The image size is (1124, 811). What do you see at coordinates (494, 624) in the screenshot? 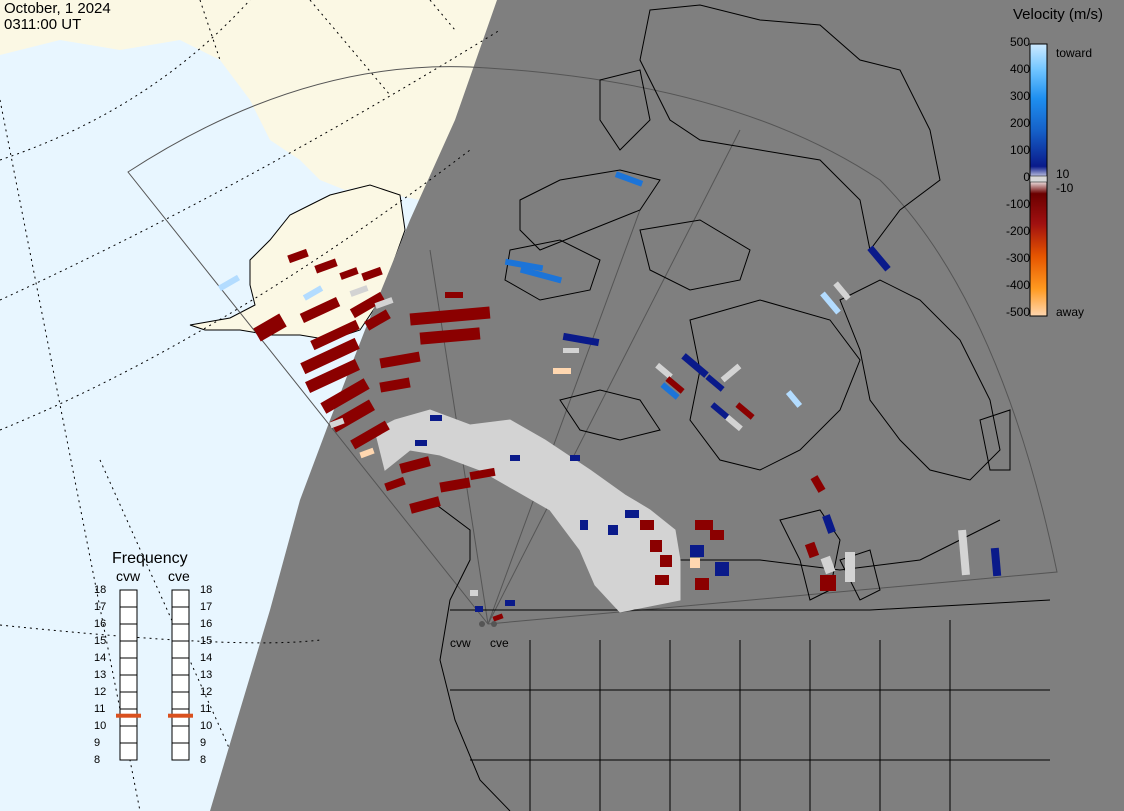
I see `radar-site-cve` at bounding box center [494, 624].